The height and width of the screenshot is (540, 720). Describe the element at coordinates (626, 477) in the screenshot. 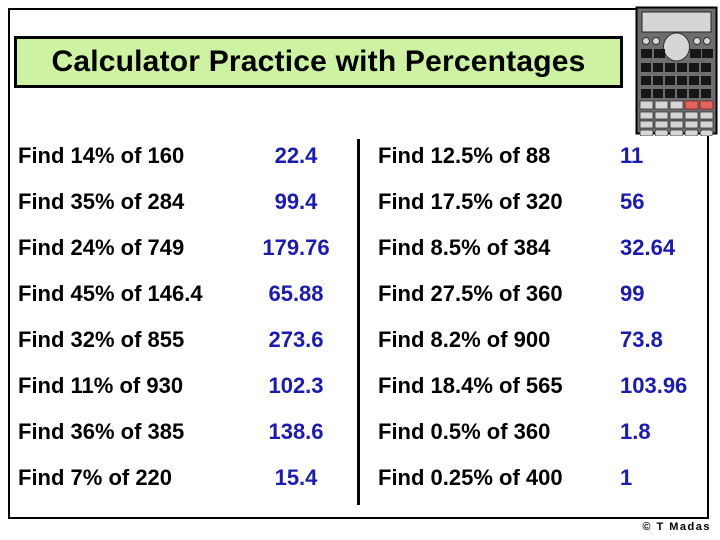

I see `problem-answer: 1` at that location.